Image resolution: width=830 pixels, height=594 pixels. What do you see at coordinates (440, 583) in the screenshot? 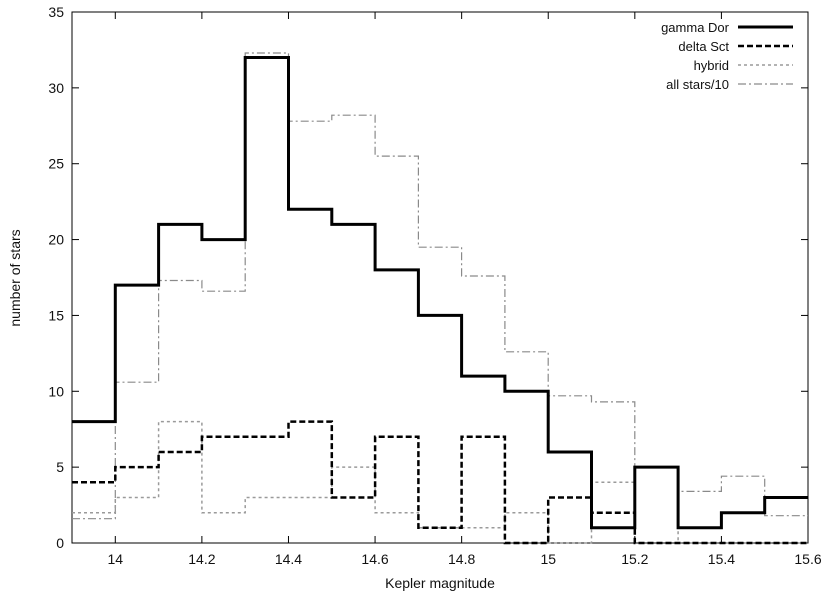
I see `x-axis-label: Kepler magnitude` at bounding box center [440, 583].